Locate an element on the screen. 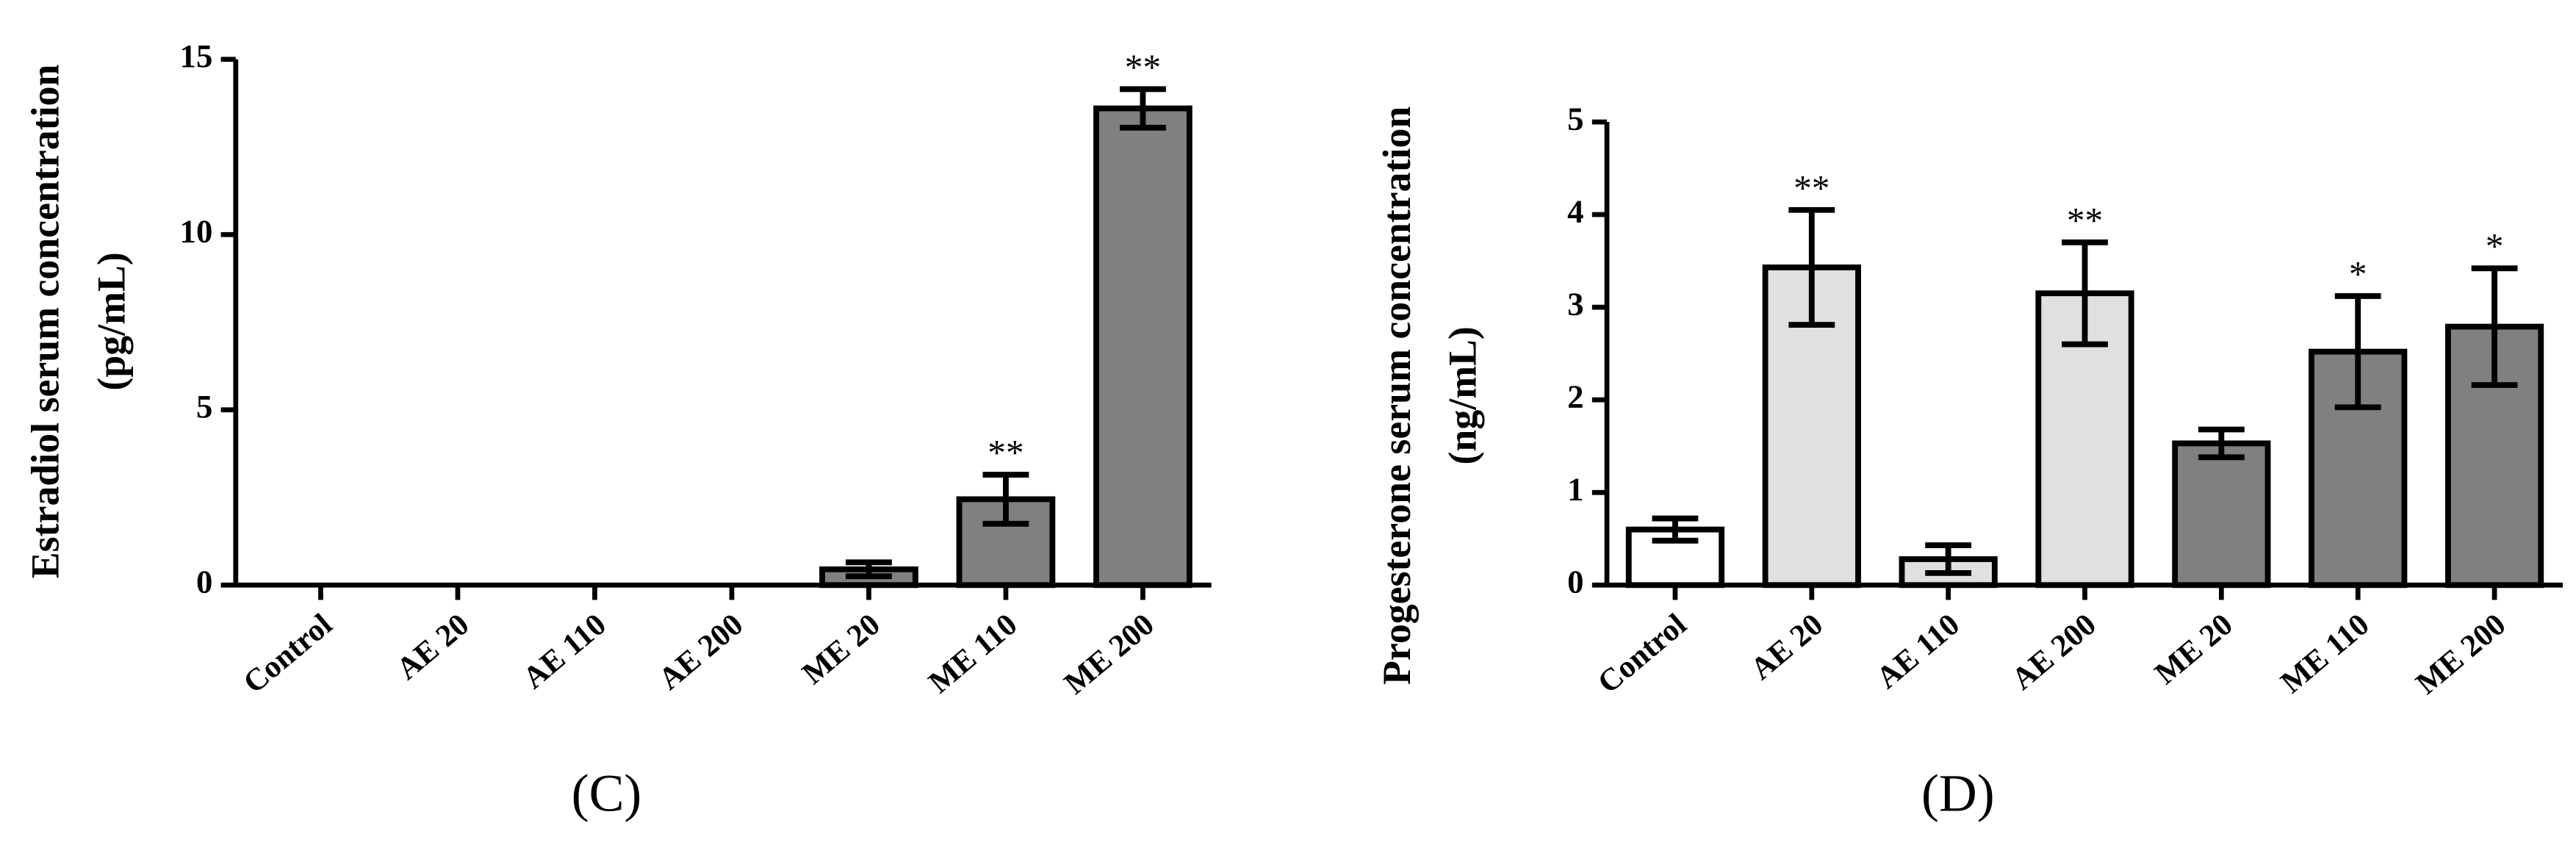  y-tick-label: 10 is located at coordinates (196, 232).